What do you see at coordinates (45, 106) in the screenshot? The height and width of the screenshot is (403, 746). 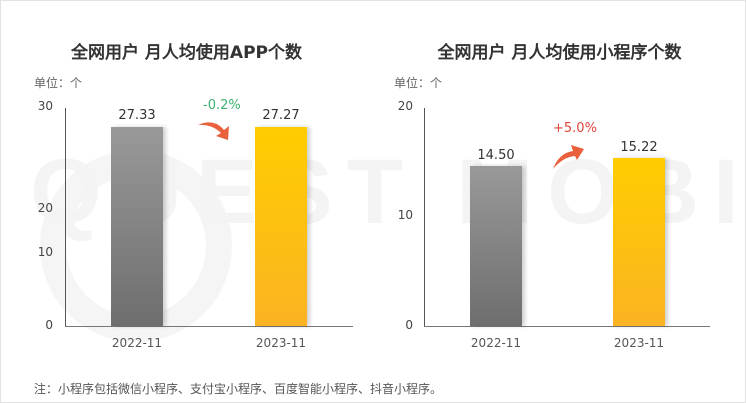 I see `y-tick: 30` at bounding box center [45, 106].